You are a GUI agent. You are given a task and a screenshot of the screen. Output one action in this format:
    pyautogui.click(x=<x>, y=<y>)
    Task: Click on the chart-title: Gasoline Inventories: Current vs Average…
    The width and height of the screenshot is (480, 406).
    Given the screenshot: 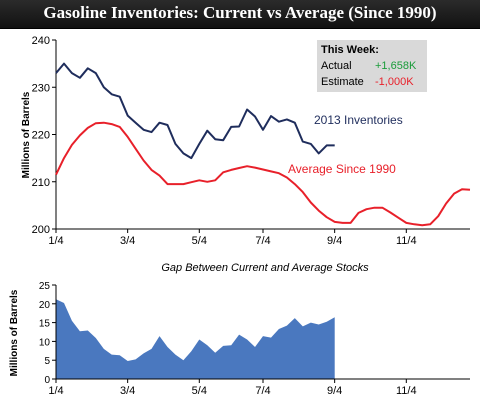 What is the action you would take?
    pyautogui.click(x=240, y=12)
    